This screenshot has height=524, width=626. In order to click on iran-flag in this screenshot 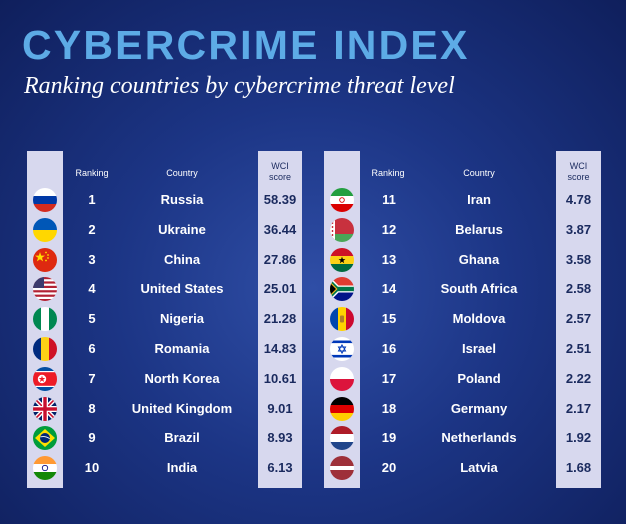, I will do `click(342, 200)`.